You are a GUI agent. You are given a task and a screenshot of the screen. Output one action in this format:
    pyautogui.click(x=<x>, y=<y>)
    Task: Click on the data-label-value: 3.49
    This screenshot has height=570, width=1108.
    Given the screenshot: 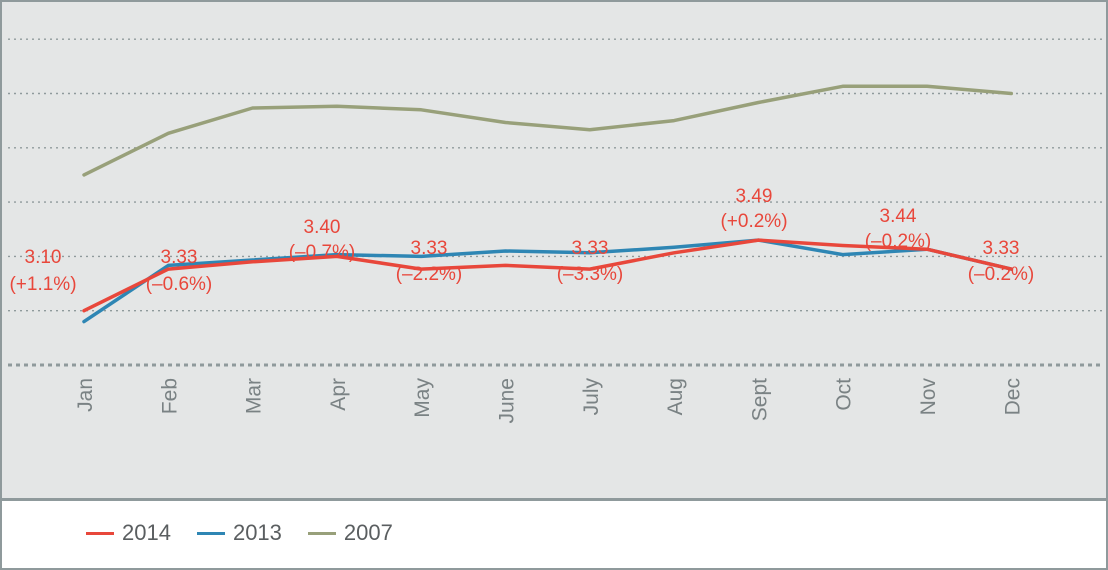 What is the action you would take?
    pyautogui.click(x=754, y=196)
    